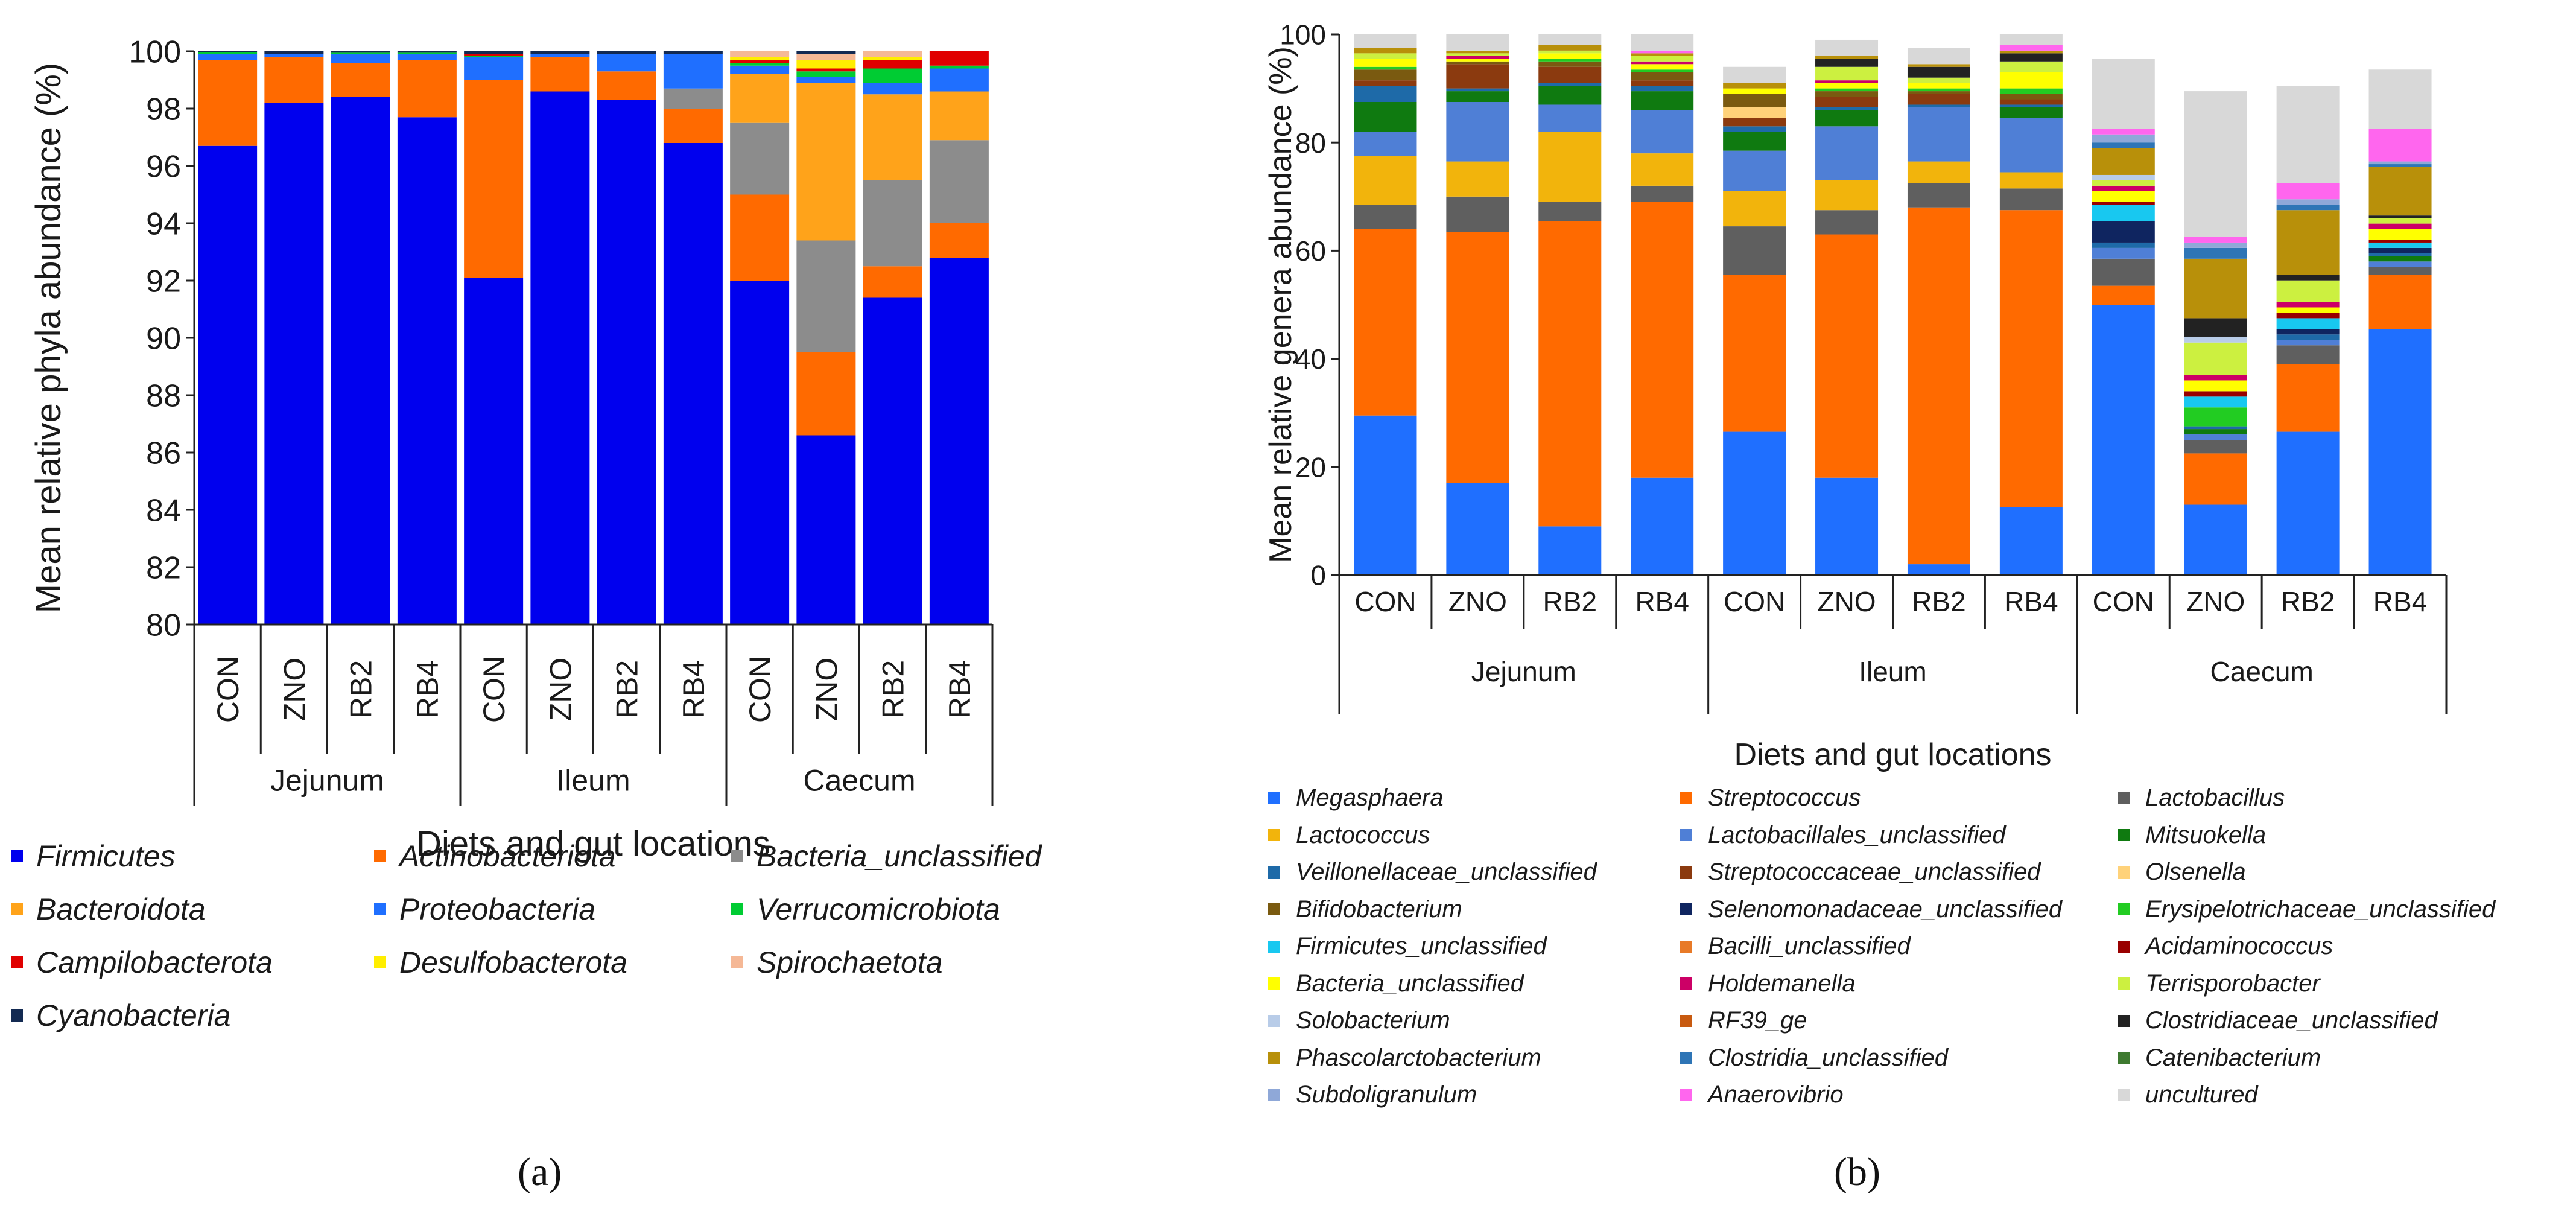 Image resolution: width=2576 pixels, height=1214 pixels. What do you see at coordinates (1370, 797) in the screenshot?
I see `legend-label: Megasphaera` at bounding box center [1370, 797].